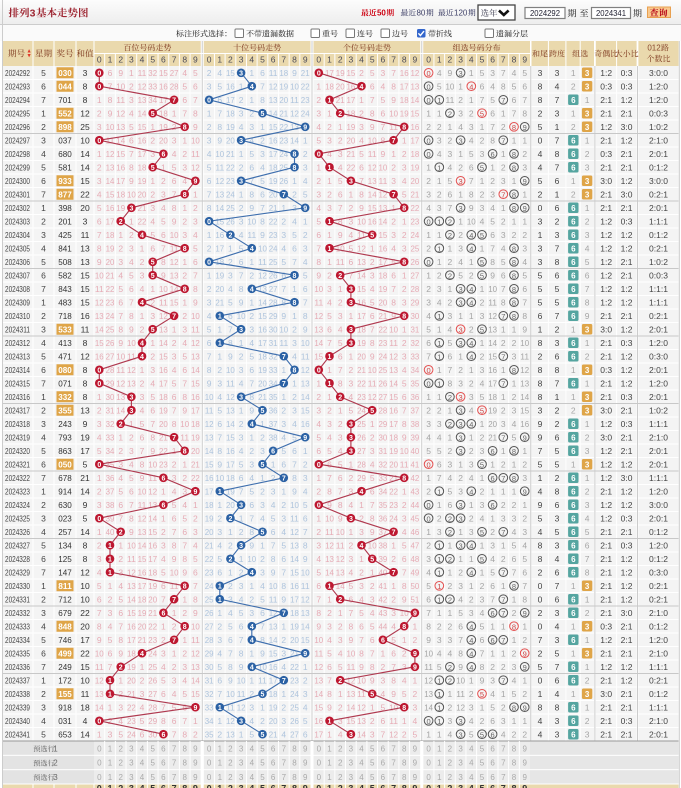 This screenshot has height=788, width=681. I want to click on svg-text: 2024299, so click(17, 167).